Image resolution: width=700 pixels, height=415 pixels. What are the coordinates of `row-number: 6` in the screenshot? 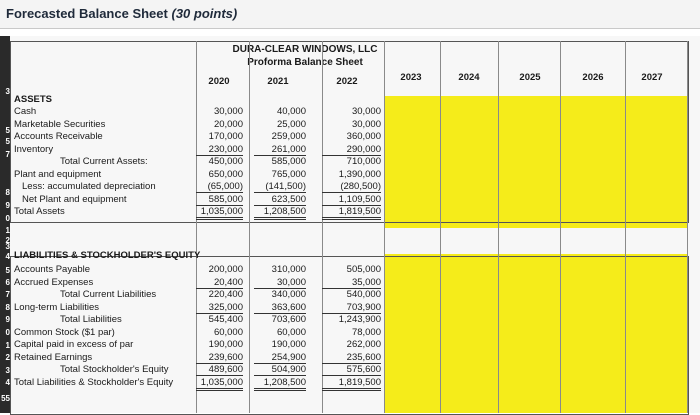 It's located at (7, 282).